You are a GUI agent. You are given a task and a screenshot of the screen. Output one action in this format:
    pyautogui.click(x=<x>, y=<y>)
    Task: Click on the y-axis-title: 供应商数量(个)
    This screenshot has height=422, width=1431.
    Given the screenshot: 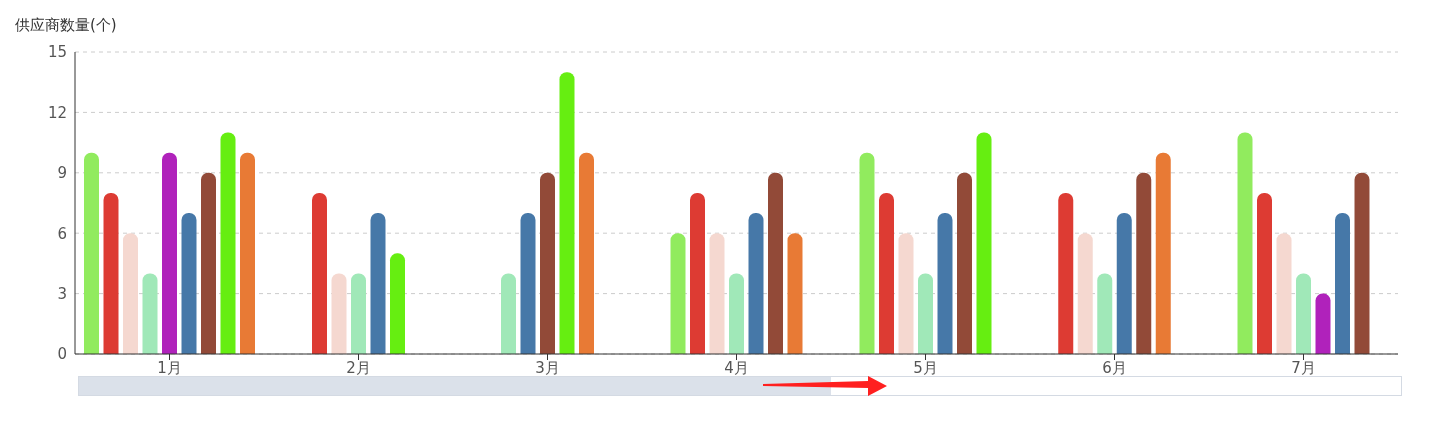 What is the action you would take?
    pyautogui.click(x=66, y=25)
    